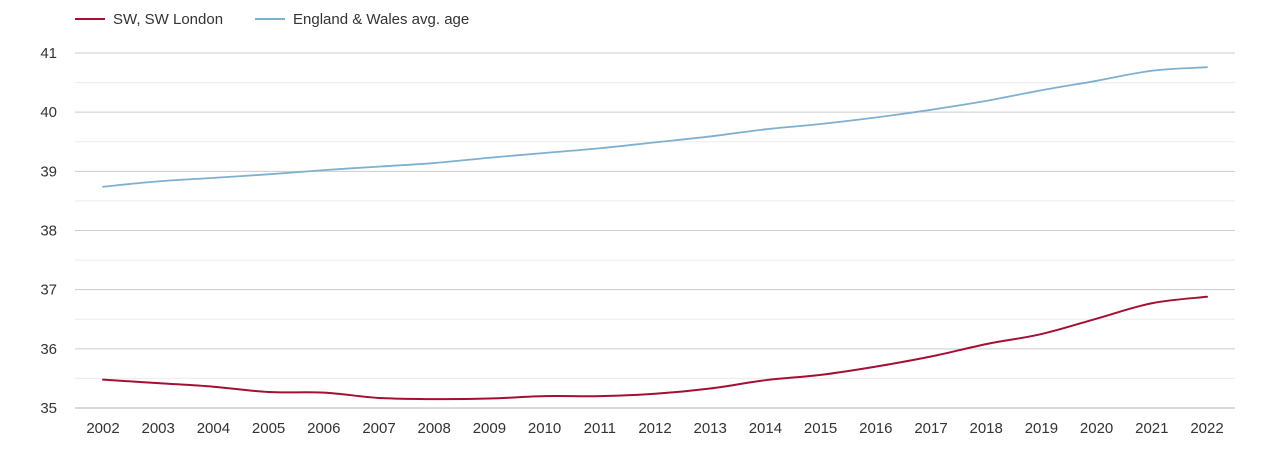  What do you see at coordinates (168, 19) in the screenshot?
I see `legend-label: SW, SW London` at bounding box center [168, 19].